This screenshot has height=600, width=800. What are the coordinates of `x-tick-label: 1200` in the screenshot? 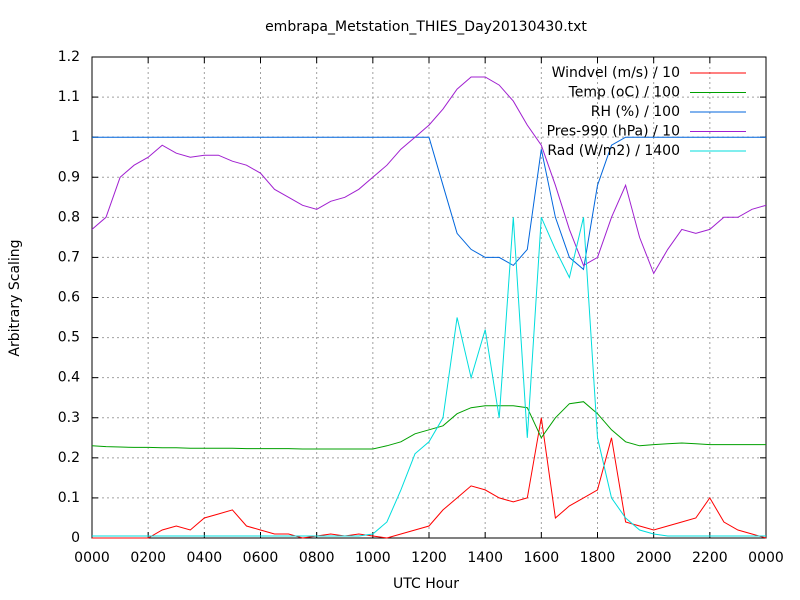 It's located at (429, 558).